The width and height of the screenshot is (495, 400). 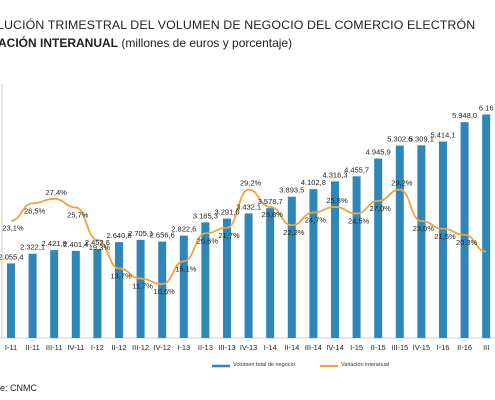 What do you see at coordinates (248, 206) in the screenshot?
I see `bar-value-label: 3.432,1` at bounding box center [248, 206].